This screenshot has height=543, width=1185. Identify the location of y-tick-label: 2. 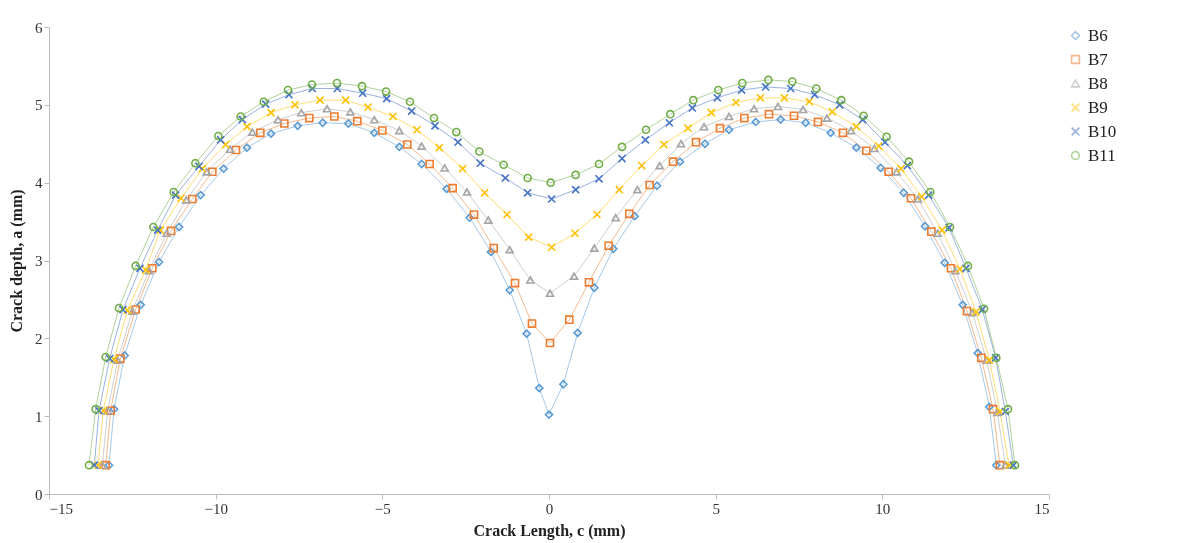
(39, 338).